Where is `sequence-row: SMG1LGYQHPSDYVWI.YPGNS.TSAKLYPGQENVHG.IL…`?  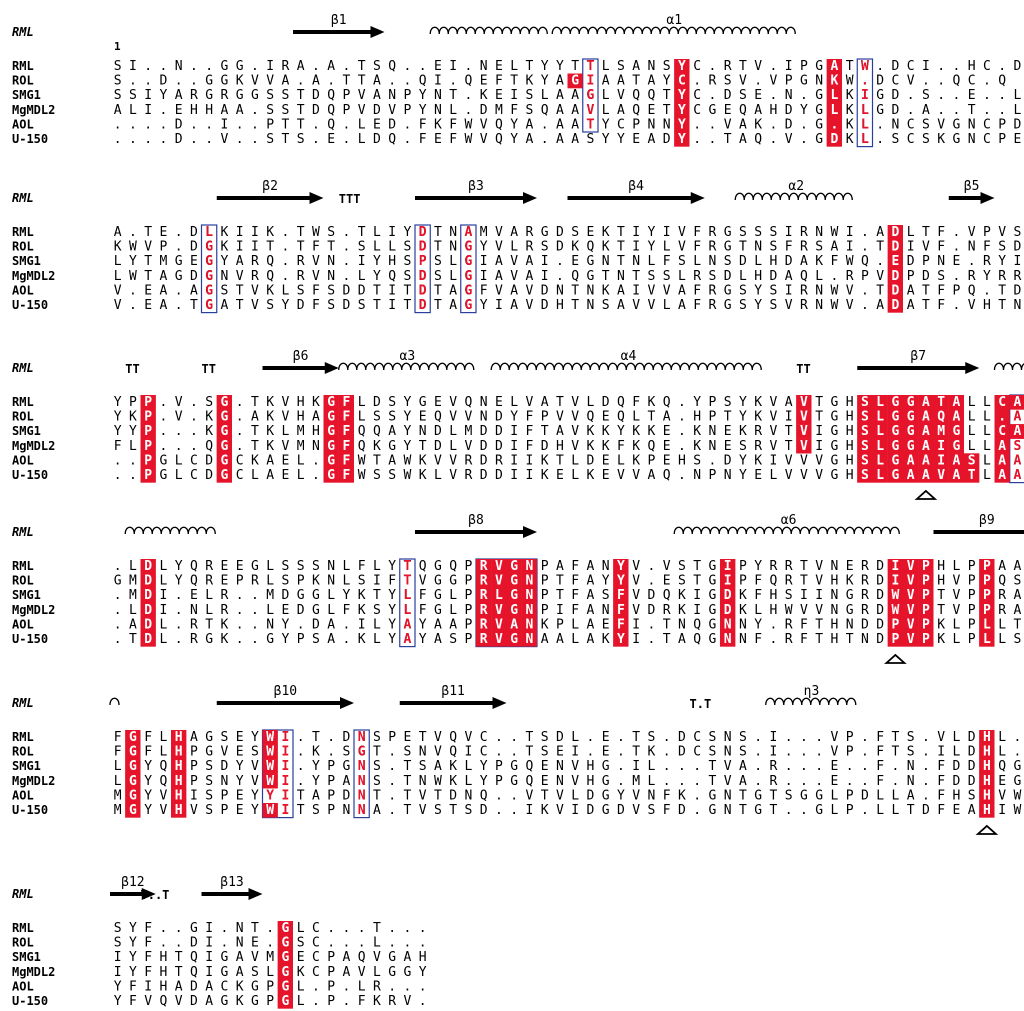
sequence-row: SMG1LGYQHPSDYVWI.YPGNS.TSAKLYPGQENVHG.IL… is located at coordinates (516, 766).